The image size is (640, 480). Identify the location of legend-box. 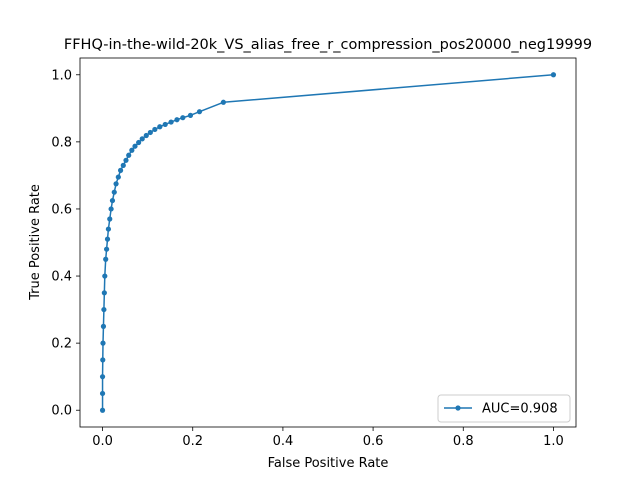
(504, 408).